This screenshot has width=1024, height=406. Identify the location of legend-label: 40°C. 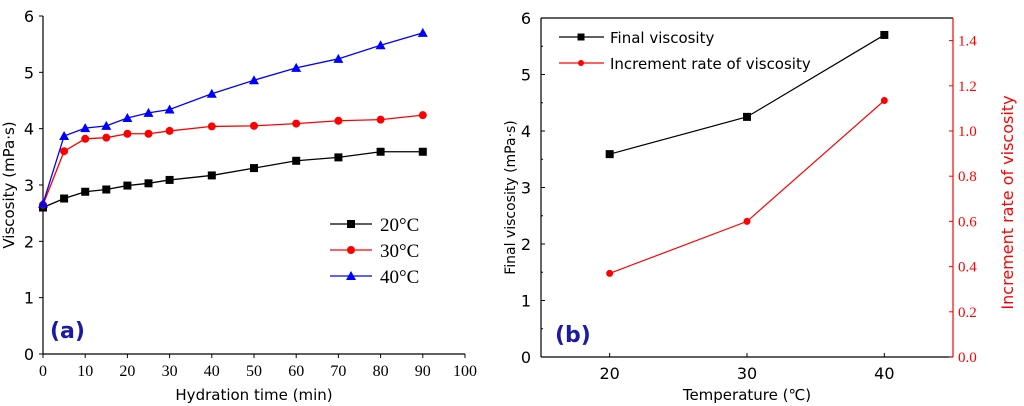
(399, 277).